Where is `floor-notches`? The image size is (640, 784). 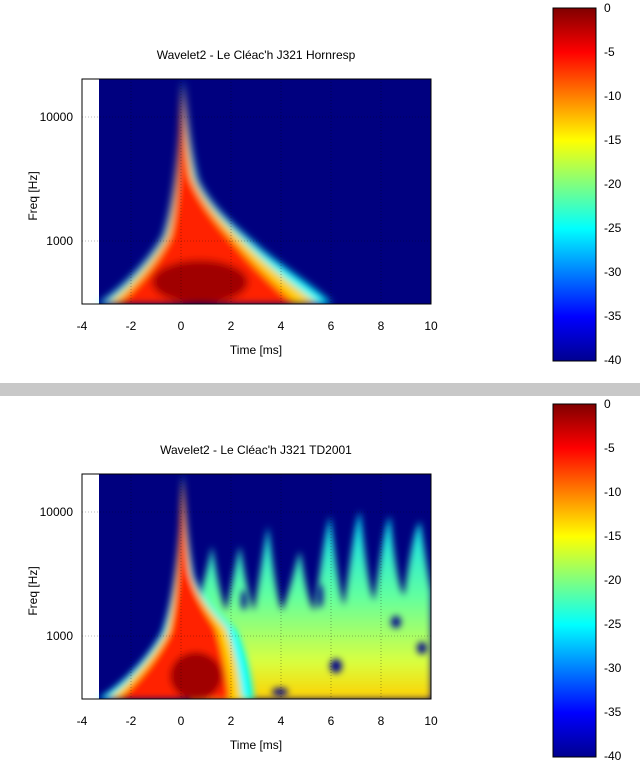
floor-notches is located at coordinates (334, 640).